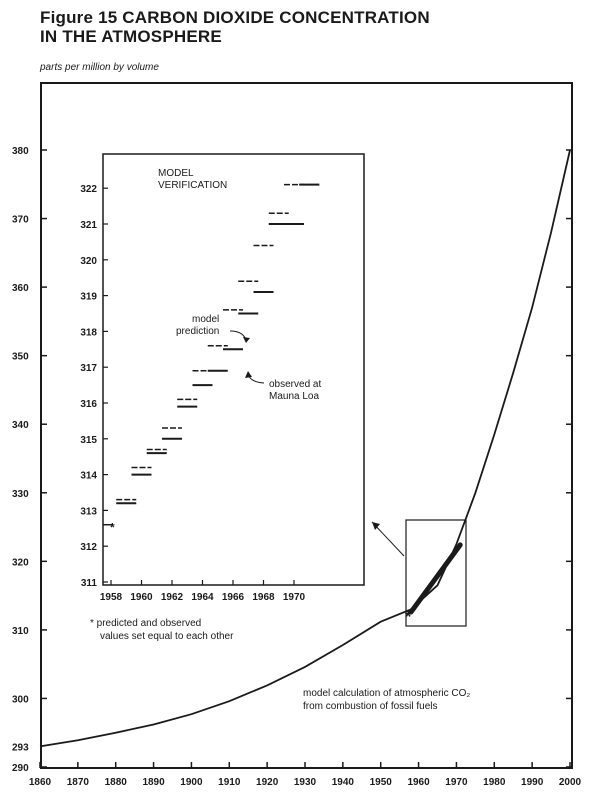 The height and width of the screenshot is (810, 596). I want to click on y-tick-label: 330, so click(20, 494).